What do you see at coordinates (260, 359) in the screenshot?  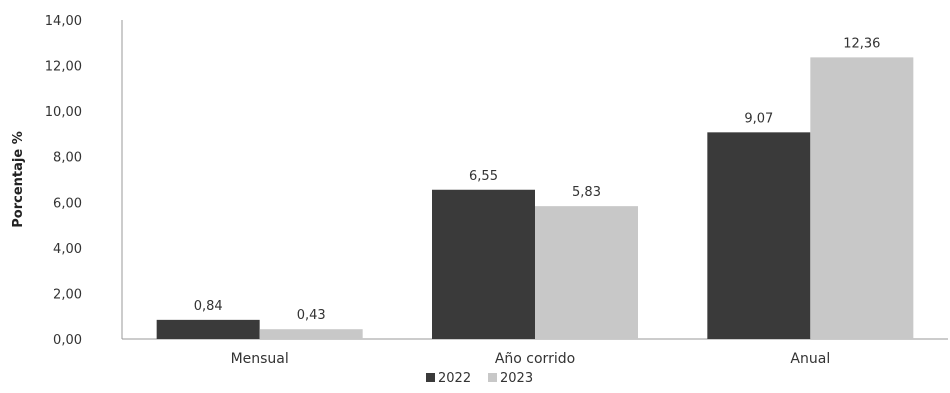 I see `category-label: Mensual` at bounding box center [260, 359].